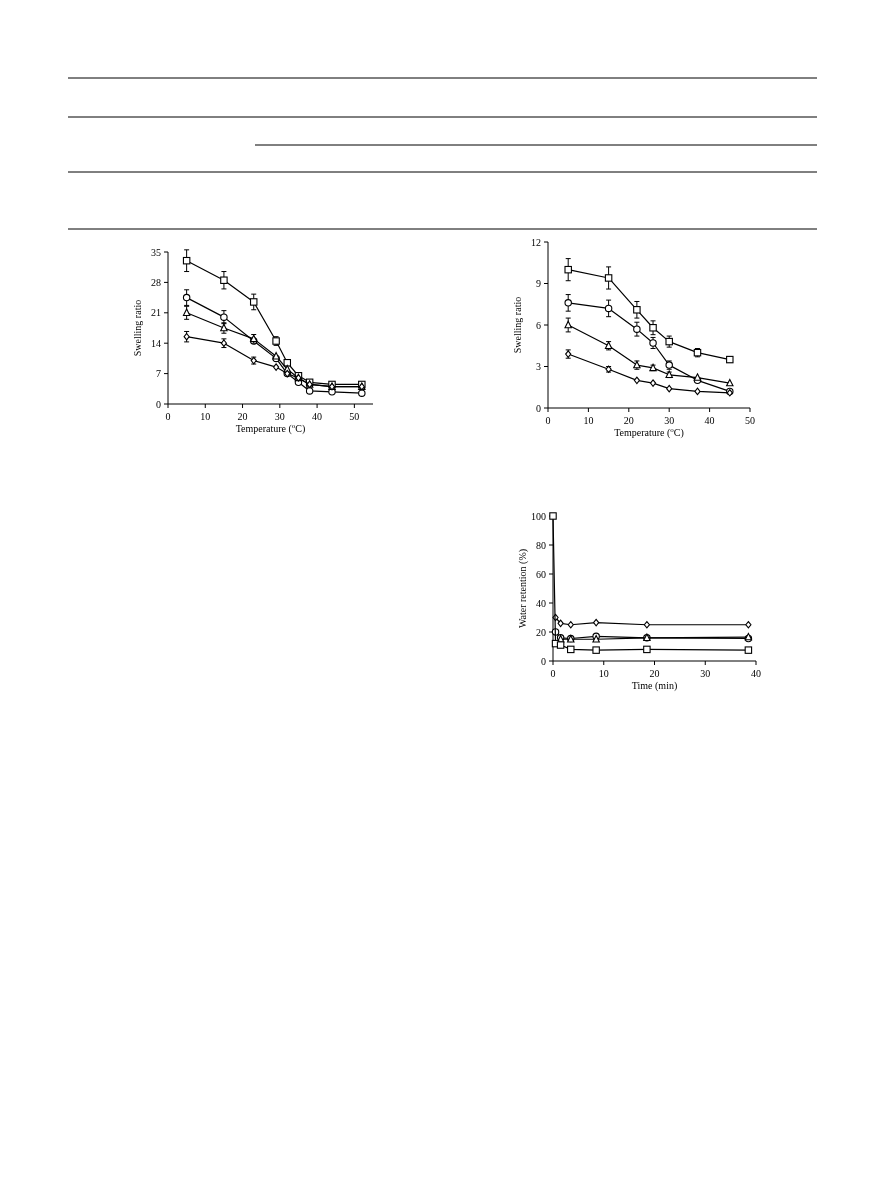  I want to click on y-tick-label: 9, so click(538, 283).